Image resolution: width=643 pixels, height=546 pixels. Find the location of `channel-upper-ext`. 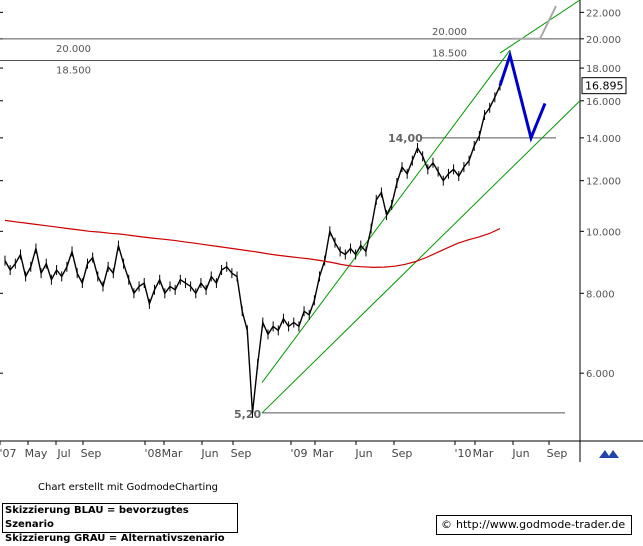

channel-upper-ext is located at coordinates (540, 27).